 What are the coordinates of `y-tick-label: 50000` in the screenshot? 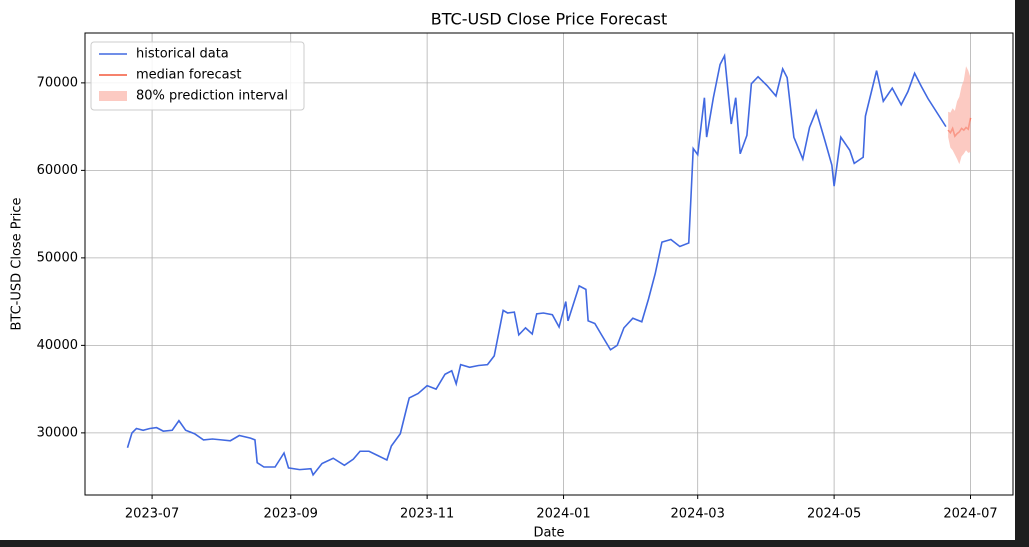 It's located at (57, 257).